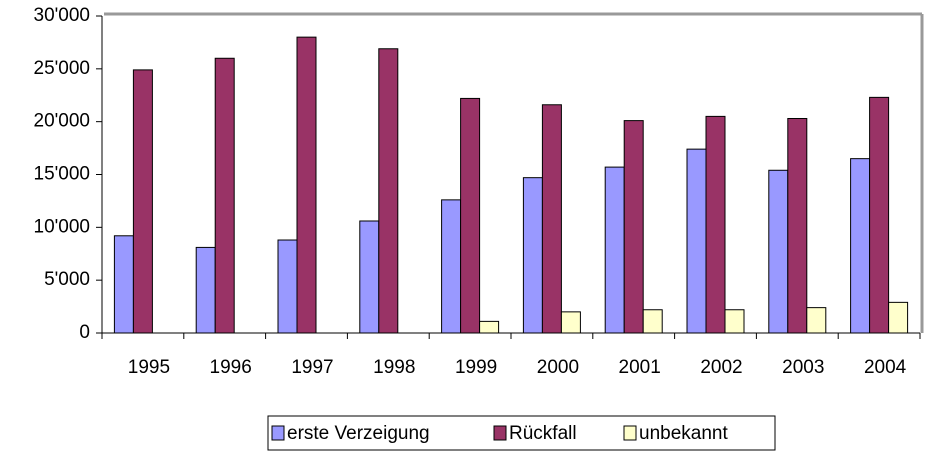 The height and width of the screenshot is (451, 928). What do you see at coordinates (84, 332) in the screenshot?
I see `y-tick-label: 0` at bounding box center [84, 332].